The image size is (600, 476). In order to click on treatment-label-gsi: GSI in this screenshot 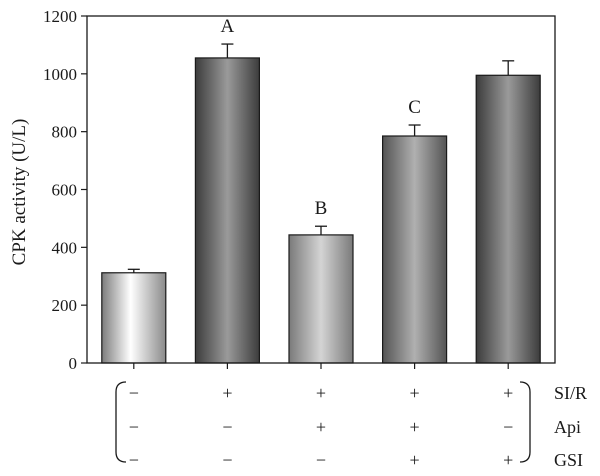, I will do `click(568, 460)`.